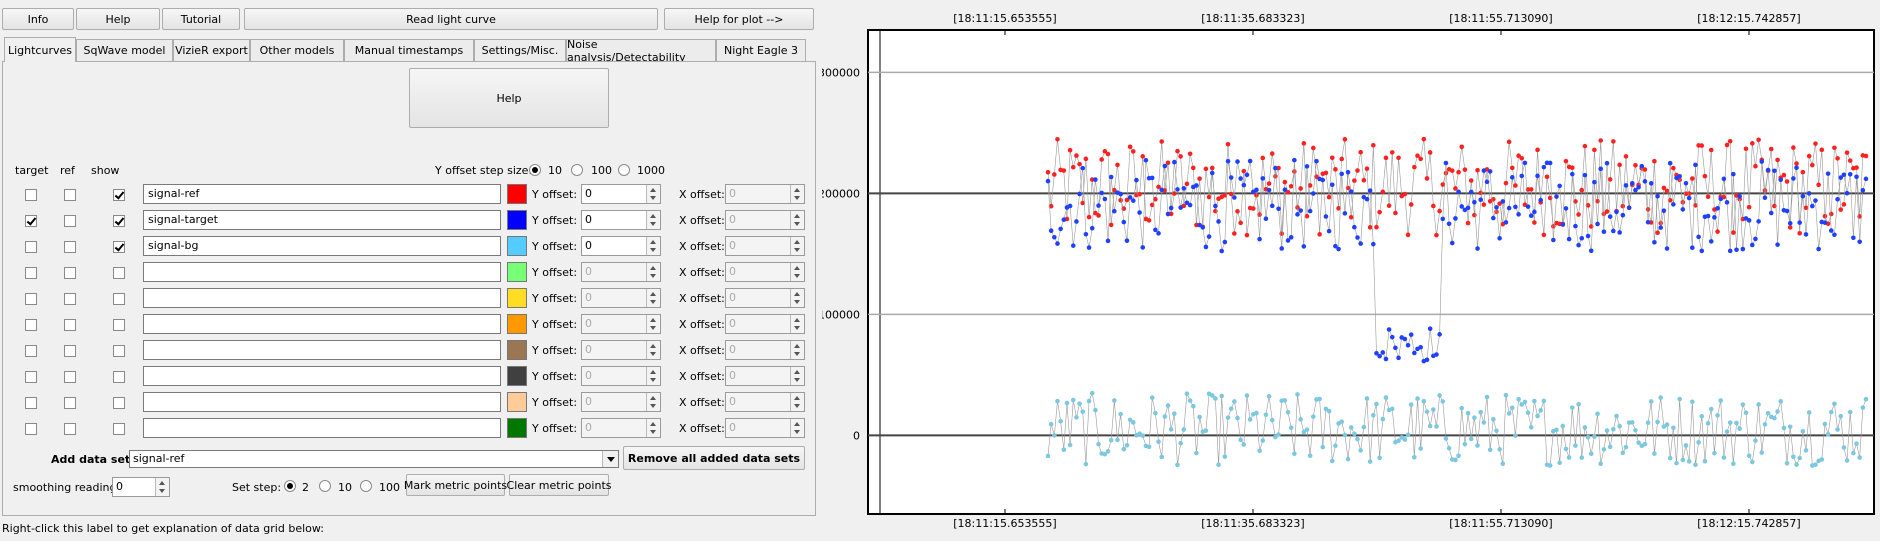 The width and height of the screenshot is (1880, 541). What do you see at coordinates (409, 50) in the screenshot?
I see `tab-manual-timestamps: Manual timestamps` at bounding box center [409, 50].